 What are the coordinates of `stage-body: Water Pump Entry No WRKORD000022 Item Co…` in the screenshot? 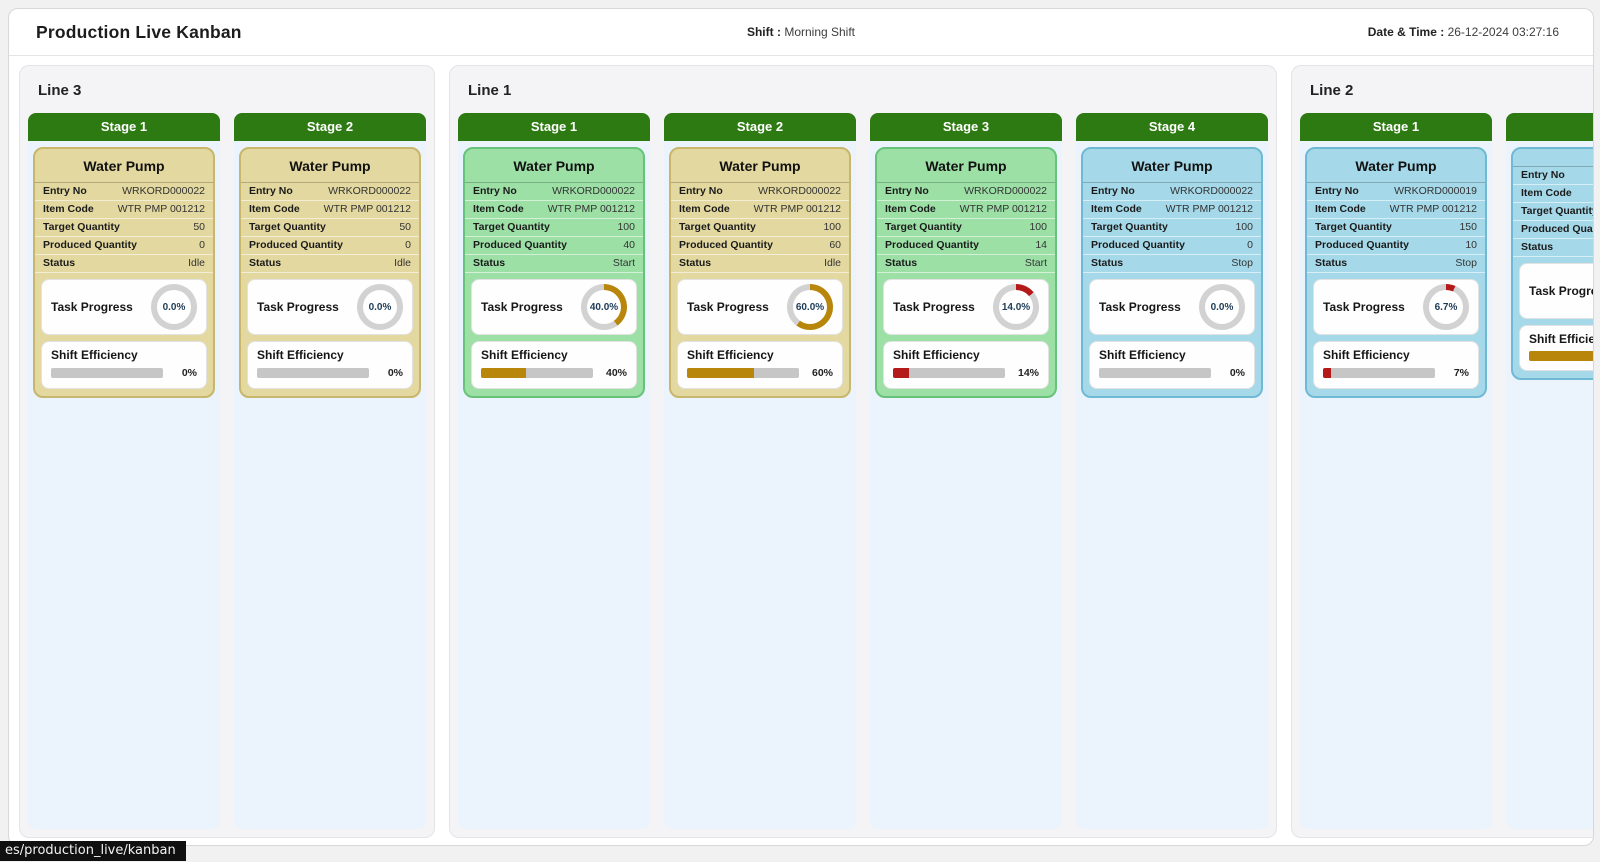 It's located at (760, 485).